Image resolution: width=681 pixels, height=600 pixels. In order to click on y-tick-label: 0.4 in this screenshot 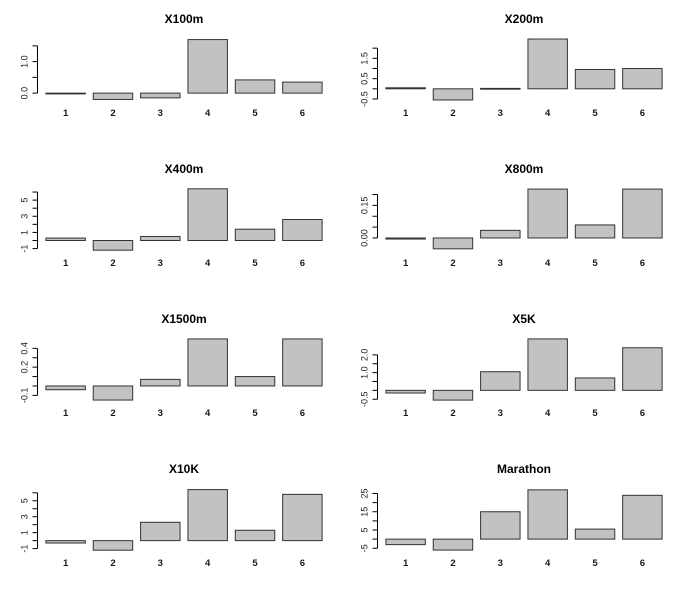, I will do `click(24, 348)`.